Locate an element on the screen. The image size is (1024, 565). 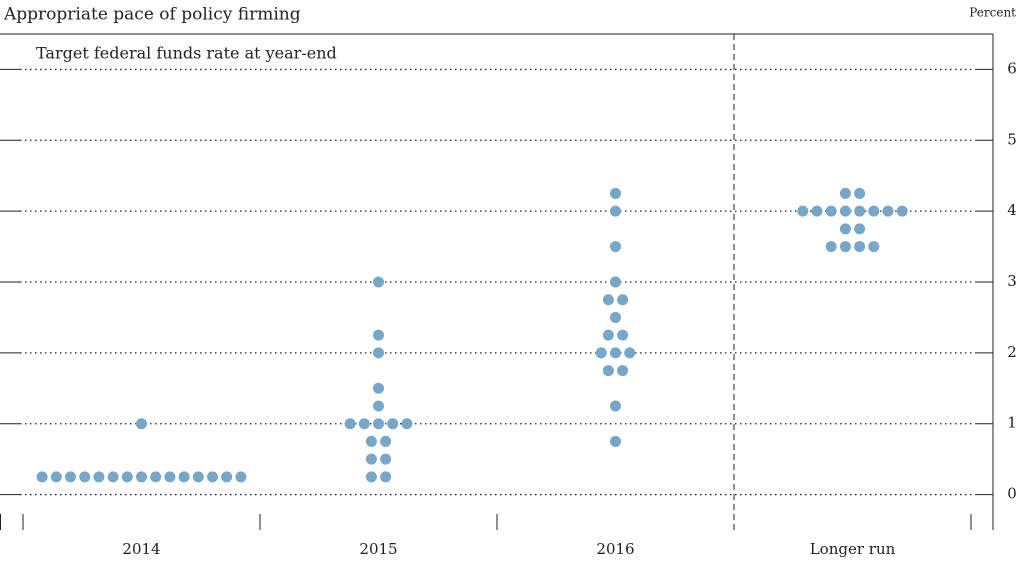
y-tick-label: 5 is located at coordinates (1012, 139).